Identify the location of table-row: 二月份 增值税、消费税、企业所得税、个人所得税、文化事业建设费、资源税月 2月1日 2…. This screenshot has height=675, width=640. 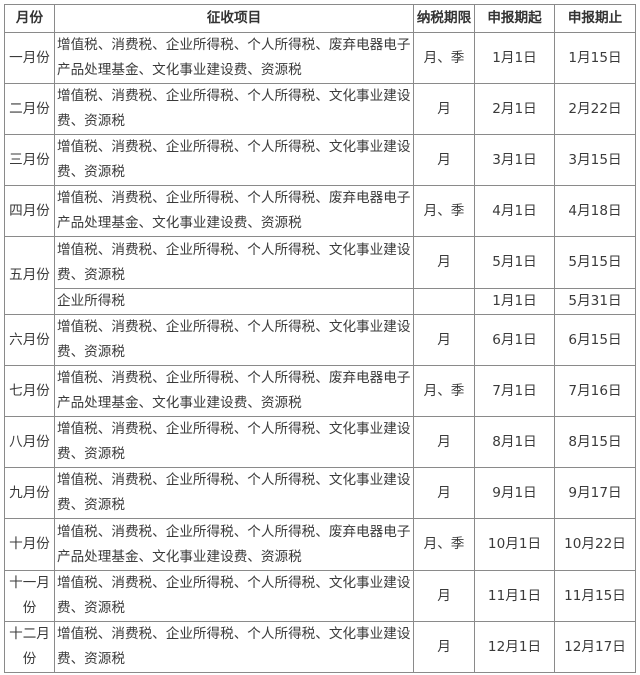
(320, 109).